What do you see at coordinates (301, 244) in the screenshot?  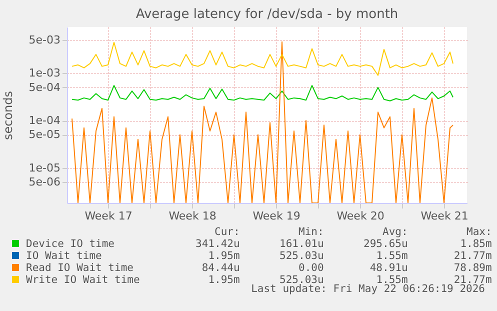 I see `text: 161.01u` at bounding box center [301, 244].